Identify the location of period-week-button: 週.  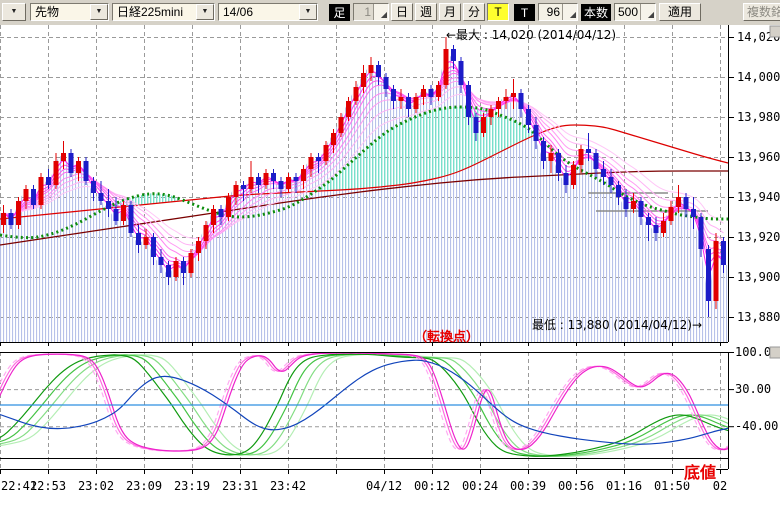
(426, 12).